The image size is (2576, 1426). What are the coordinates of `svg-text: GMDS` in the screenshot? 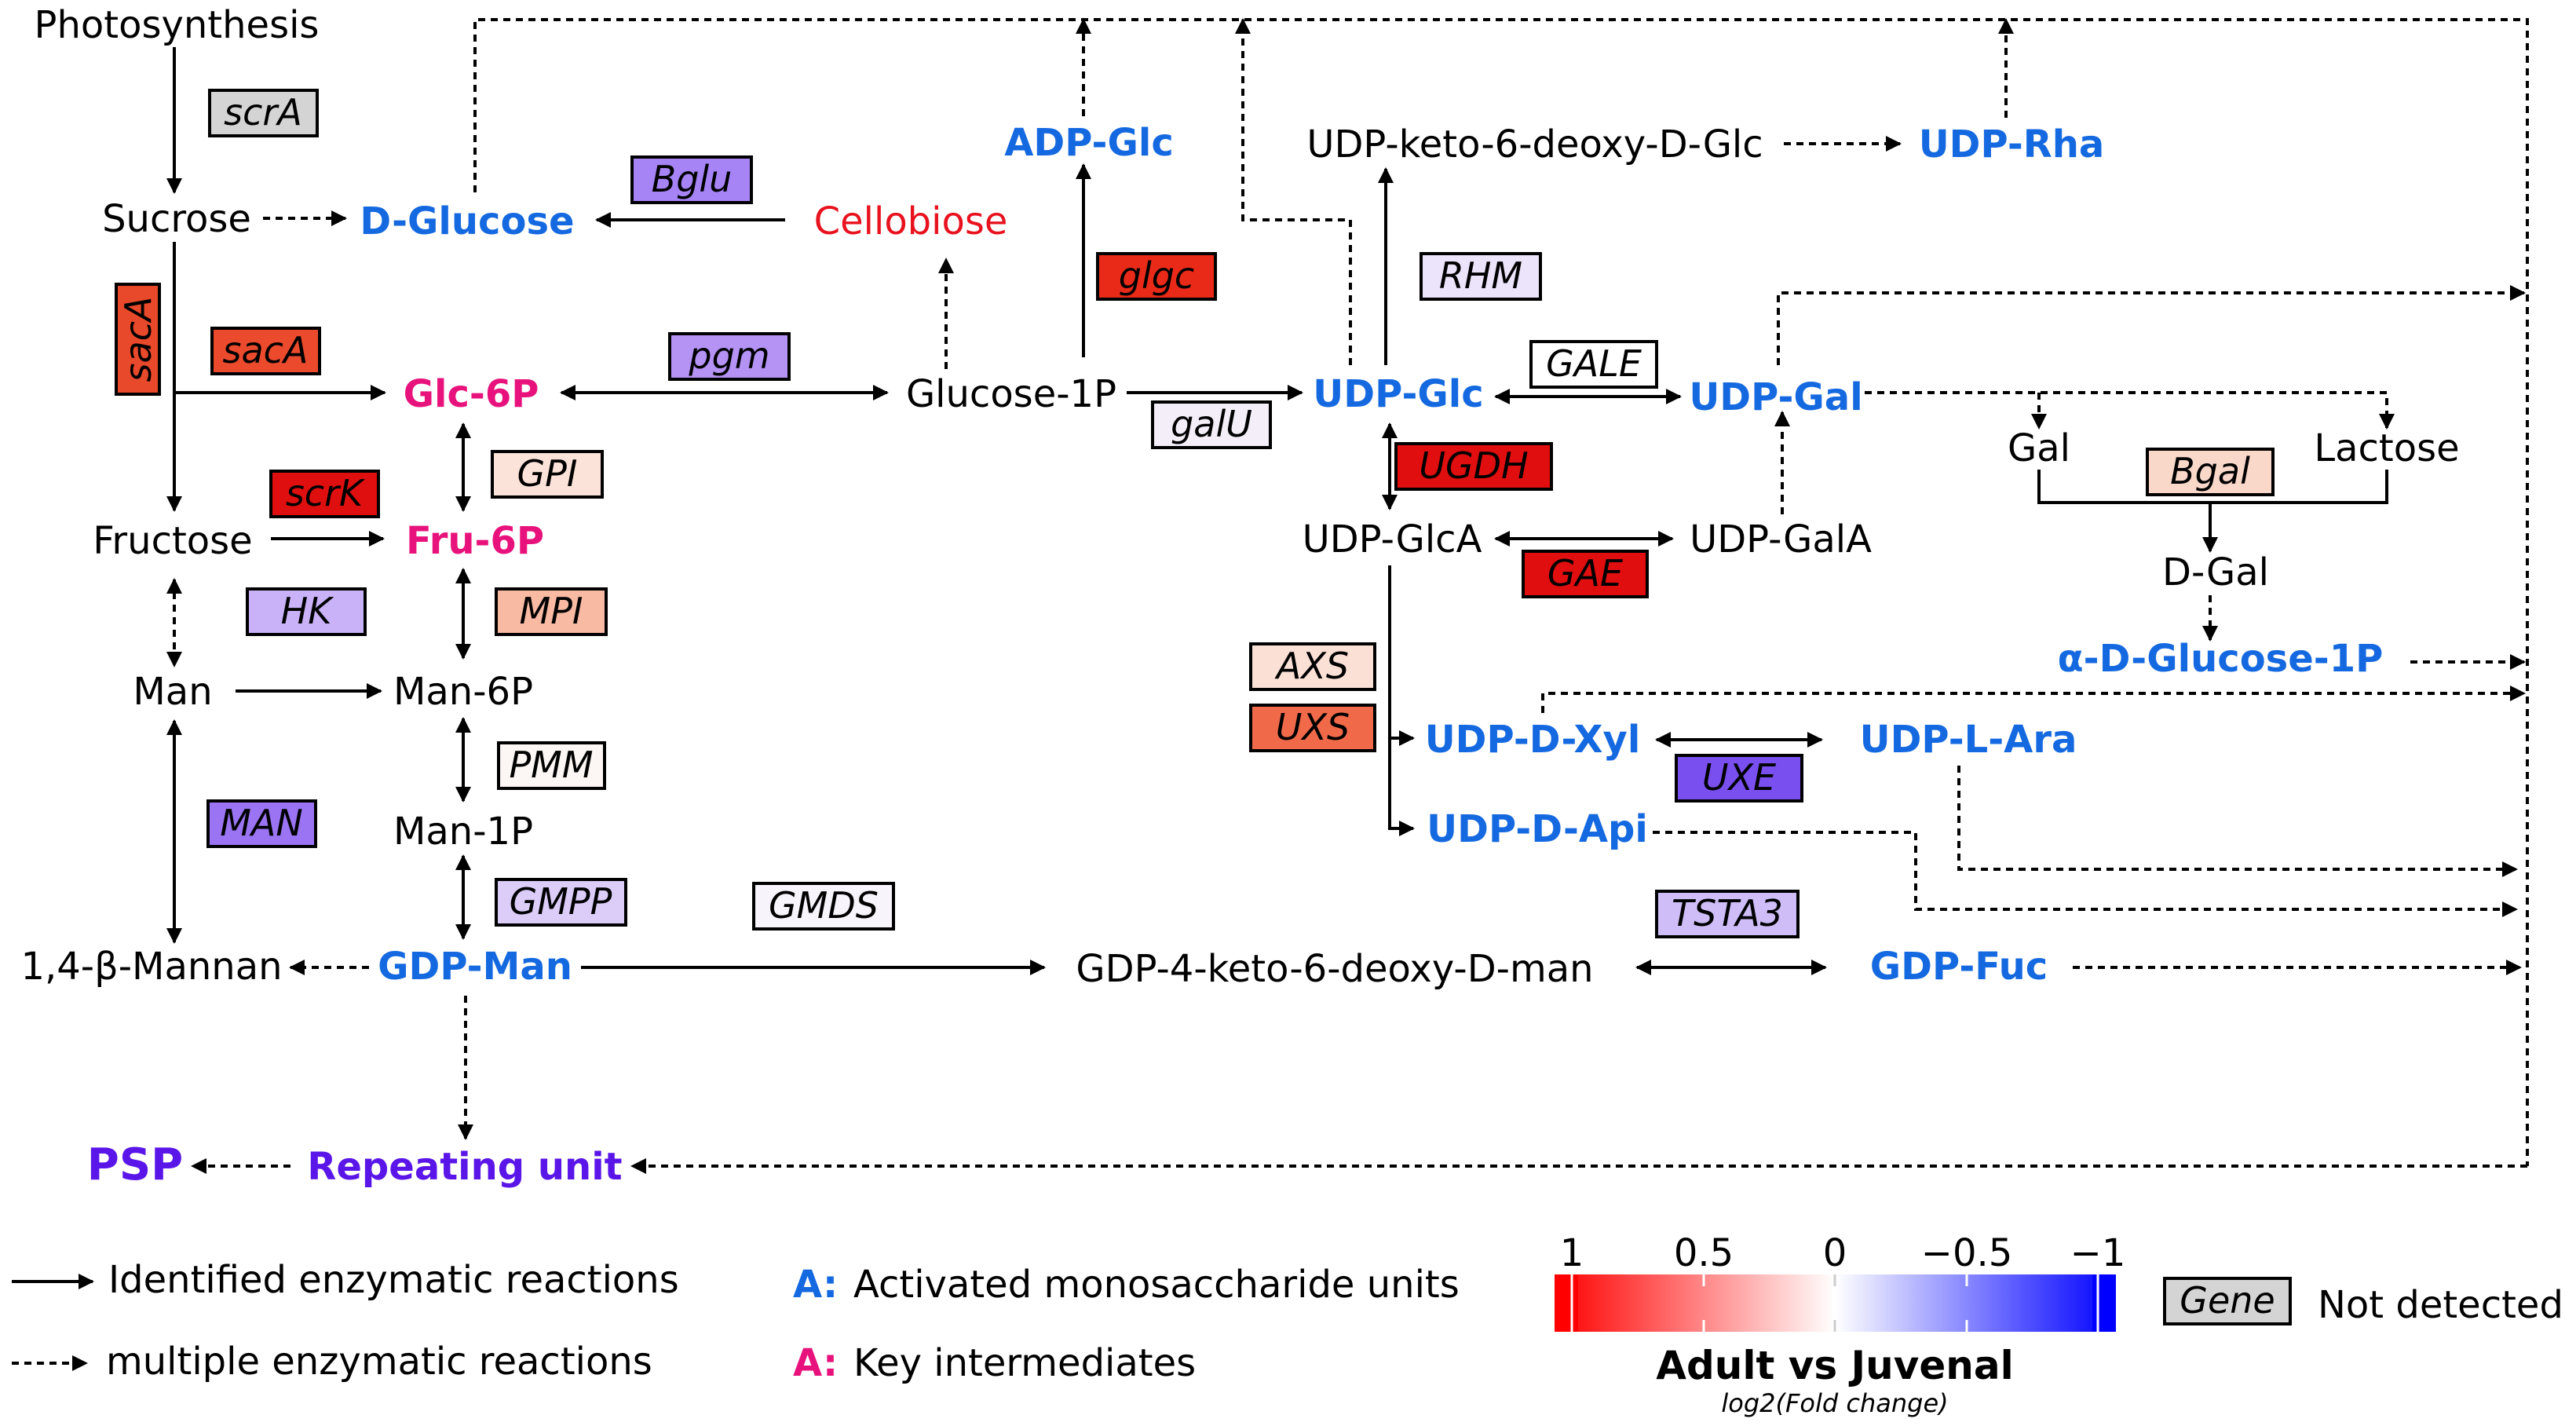 It's located at (824, 906).